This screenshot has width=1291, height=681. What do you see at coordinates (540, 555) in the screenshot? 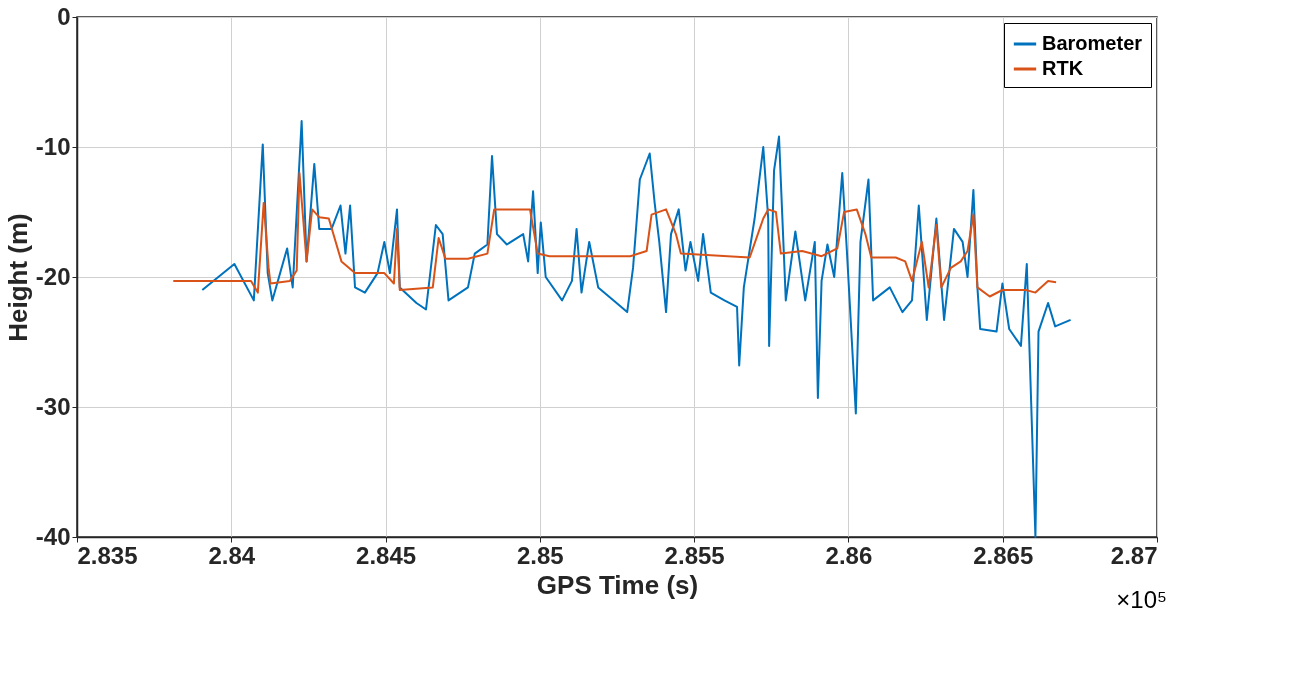
I see `x-tick-label: 2.85` at bounding box center [540, 555].